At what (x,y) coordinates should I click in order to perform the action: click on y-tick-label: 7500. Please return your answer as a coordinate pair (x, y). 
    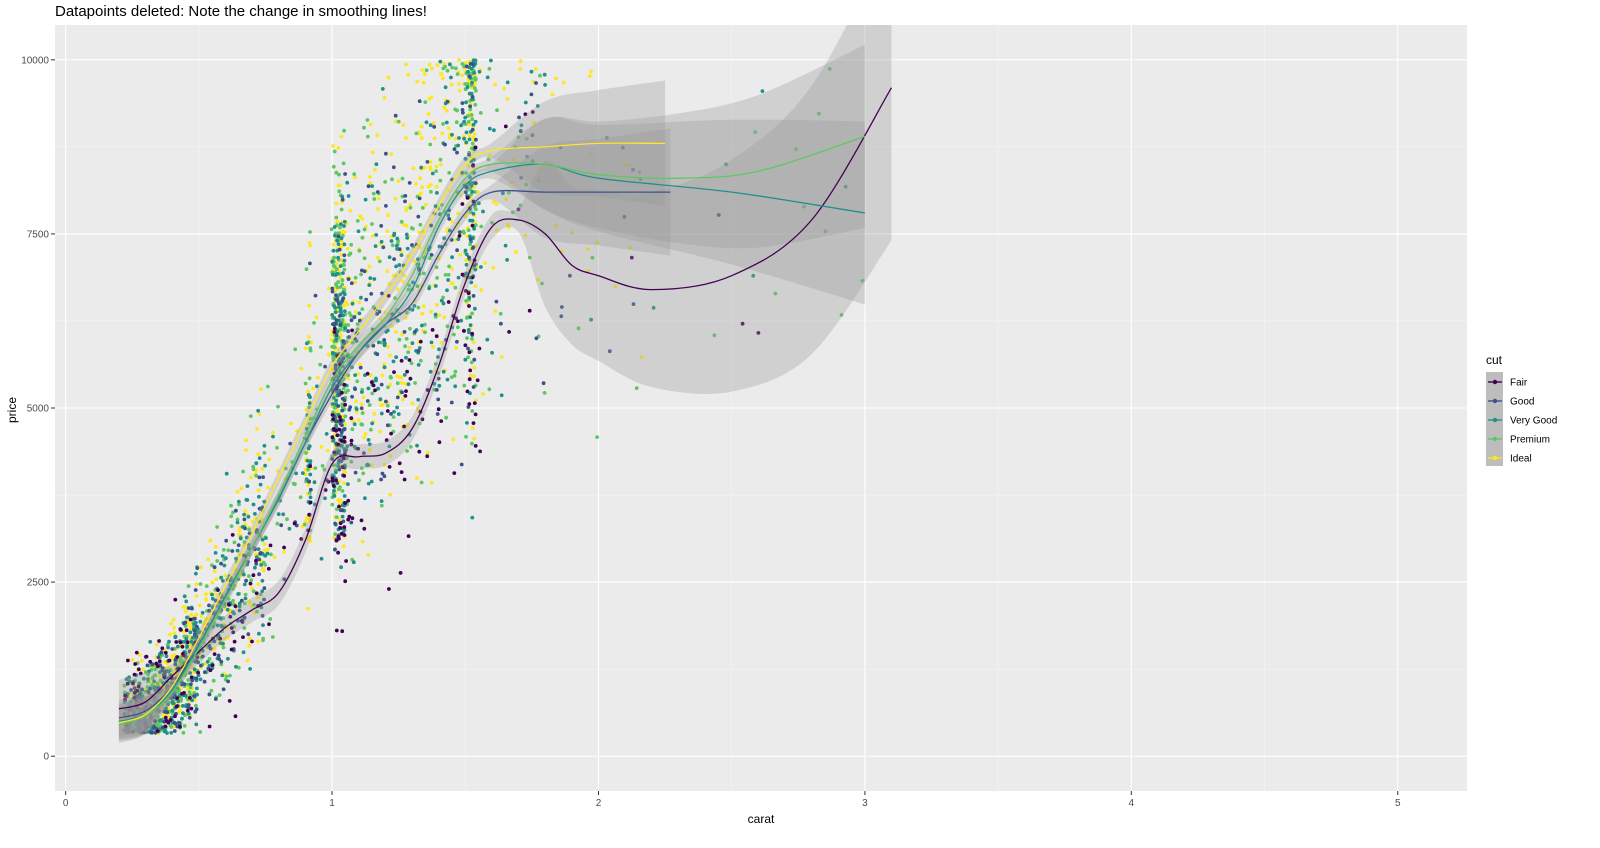
    Looking at the image, I should click on (38, 234).